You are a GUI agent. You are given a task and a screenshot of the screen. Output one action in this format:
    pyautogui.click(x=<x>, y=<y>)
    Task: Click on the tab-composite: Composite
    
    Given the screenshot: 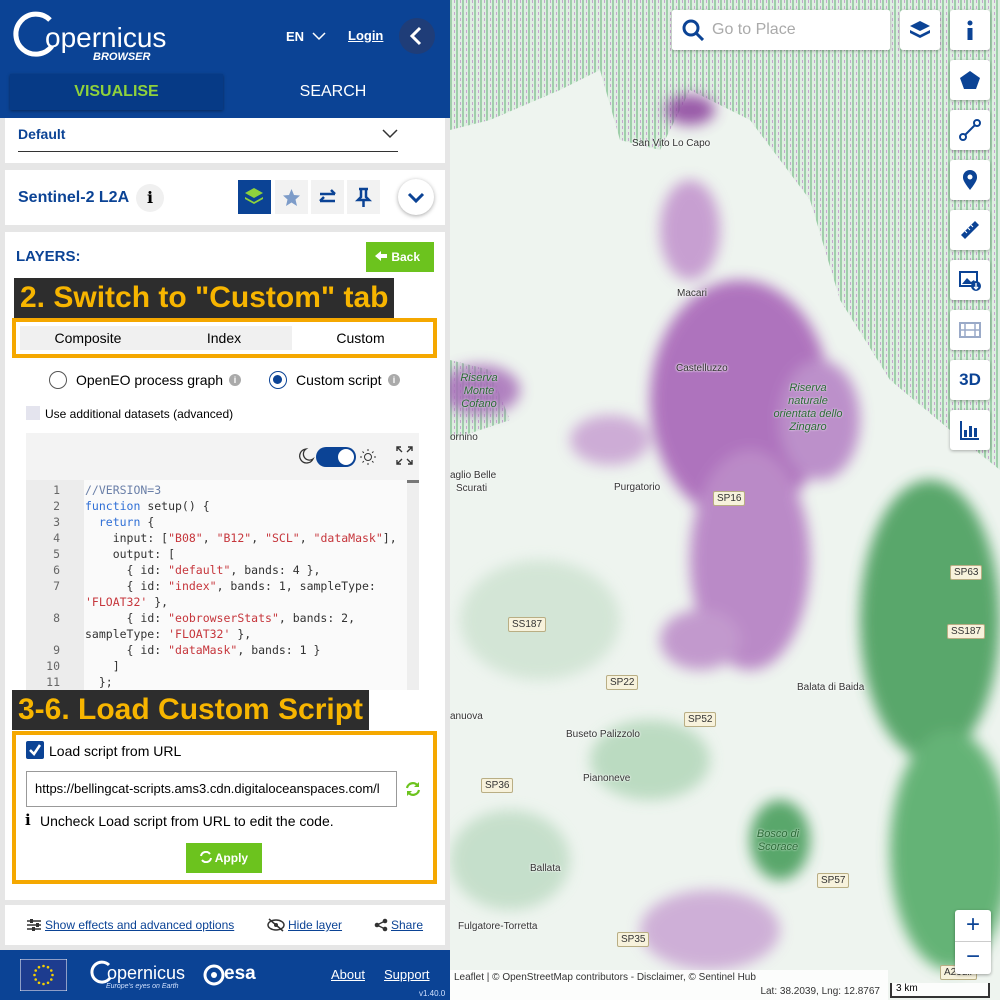 What is the action you would take?
    pyautogui.click(x=88, y=338)
    